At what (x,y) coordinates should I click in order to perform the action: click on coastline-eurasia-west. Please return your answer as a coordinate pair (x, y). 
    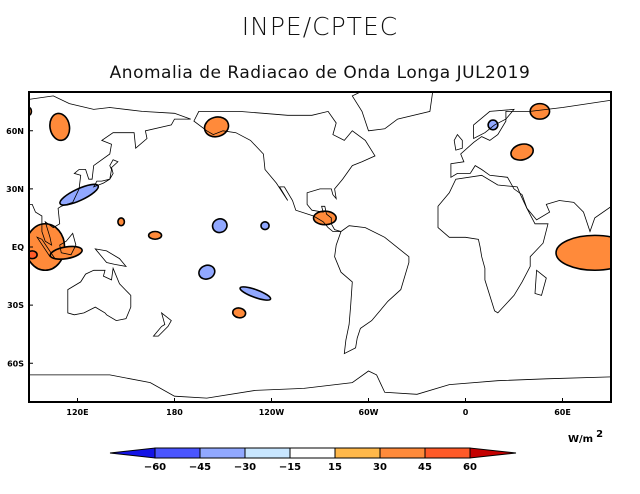
    Looking at the image, I should click on (530, 166).